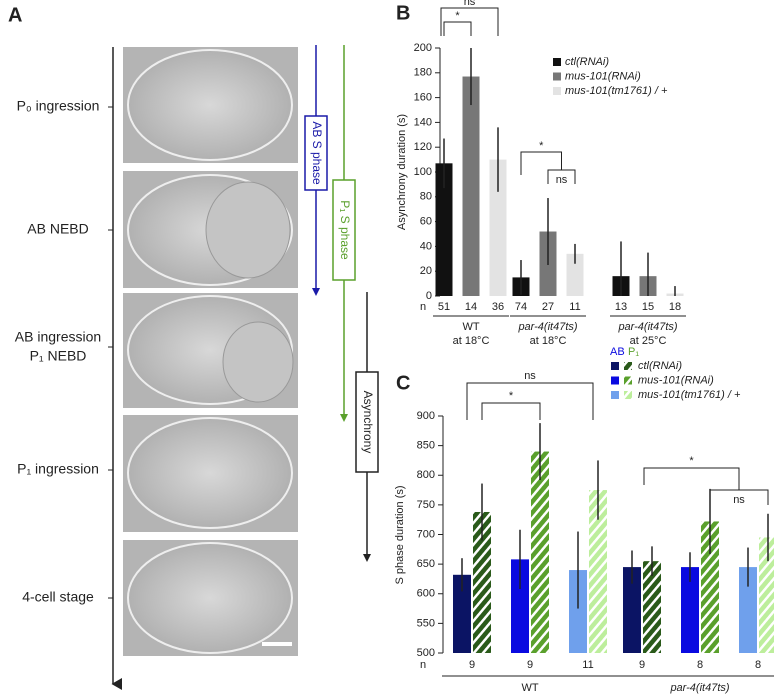 This screenshot has width=774, height=695. What do you see at coordinates (426, 416) in the screenshot?
I see `y-tick-label: 900` at bounding box center [426, 416].